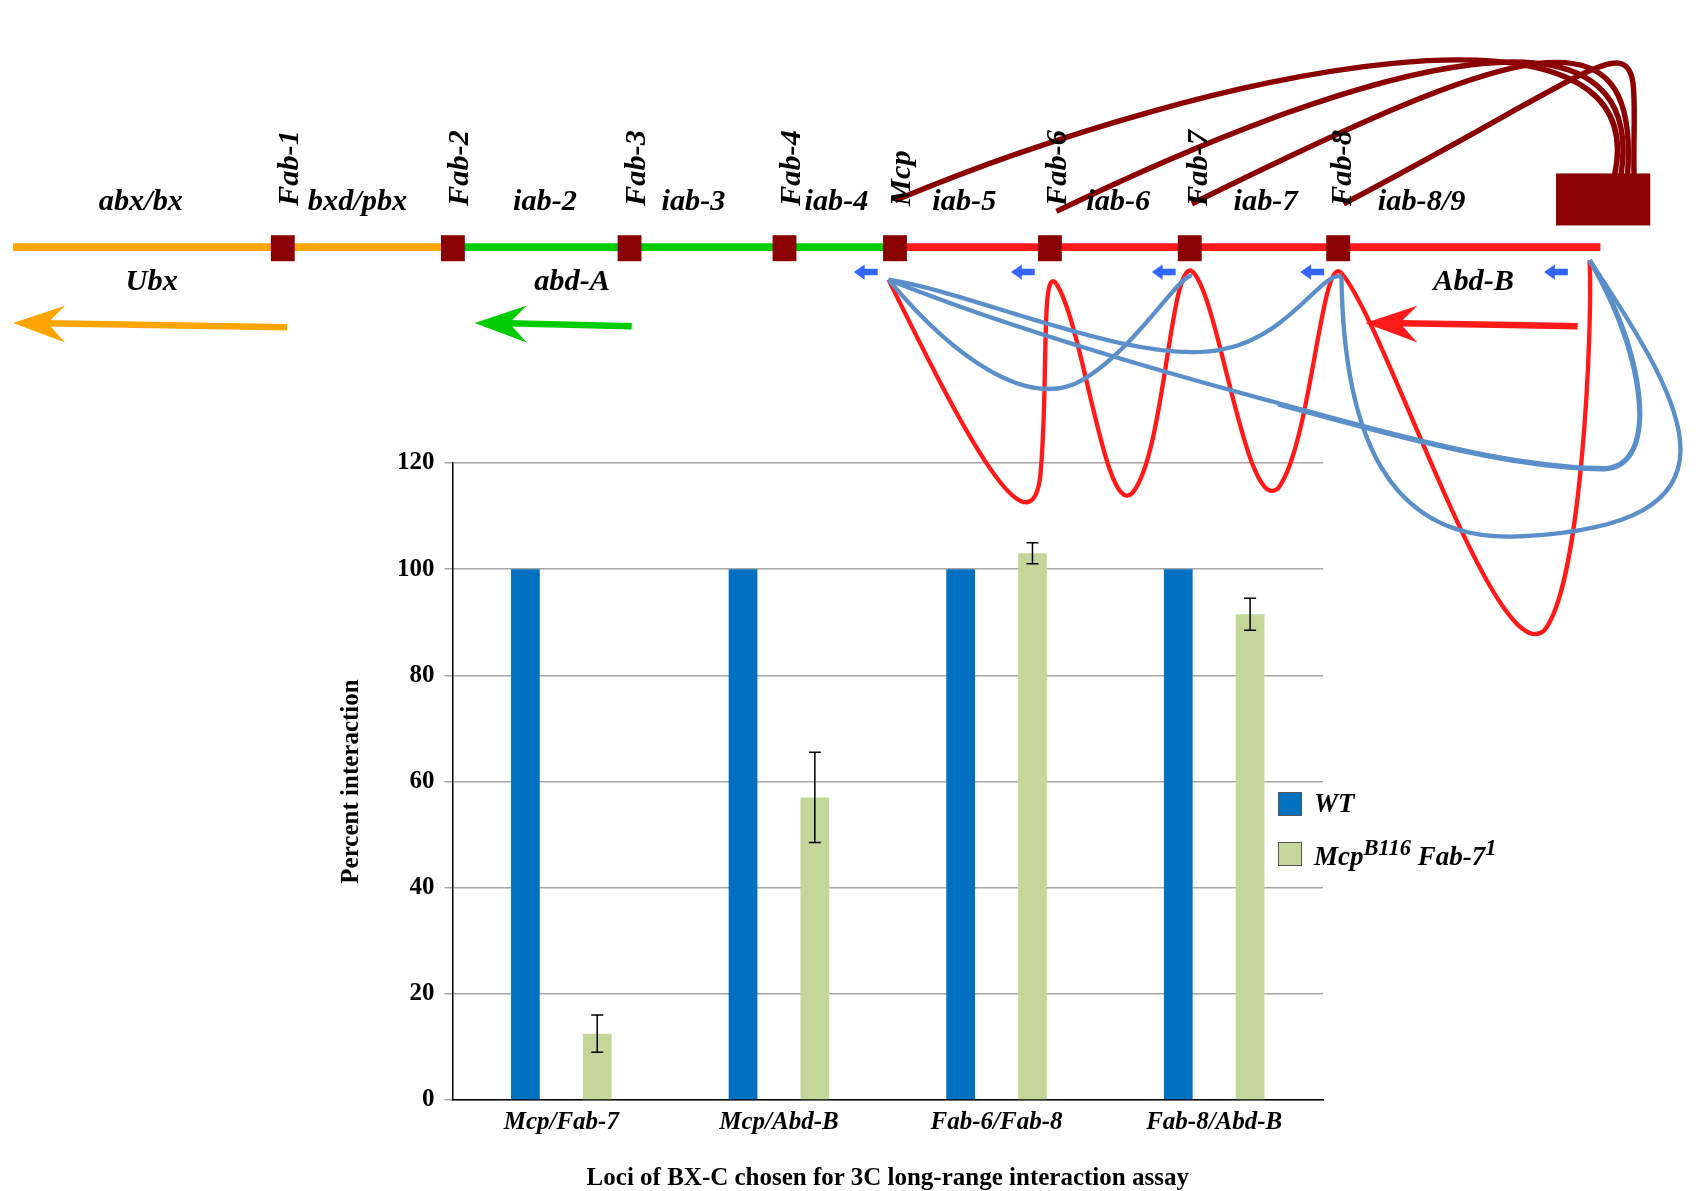  I want to click on x-axis-title: Loci of BX-C chosen for 3C long-range interaction assay, so click(888, 1177).